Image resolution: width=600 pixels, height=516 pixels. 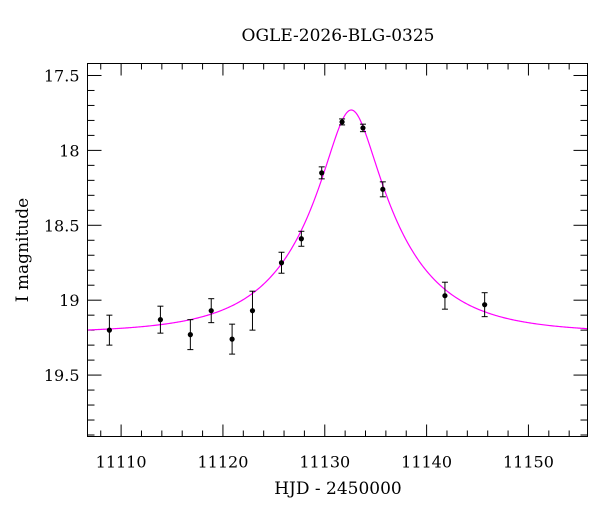 I want to click on x-tick-label: 11110, so click(x=121, y=462).